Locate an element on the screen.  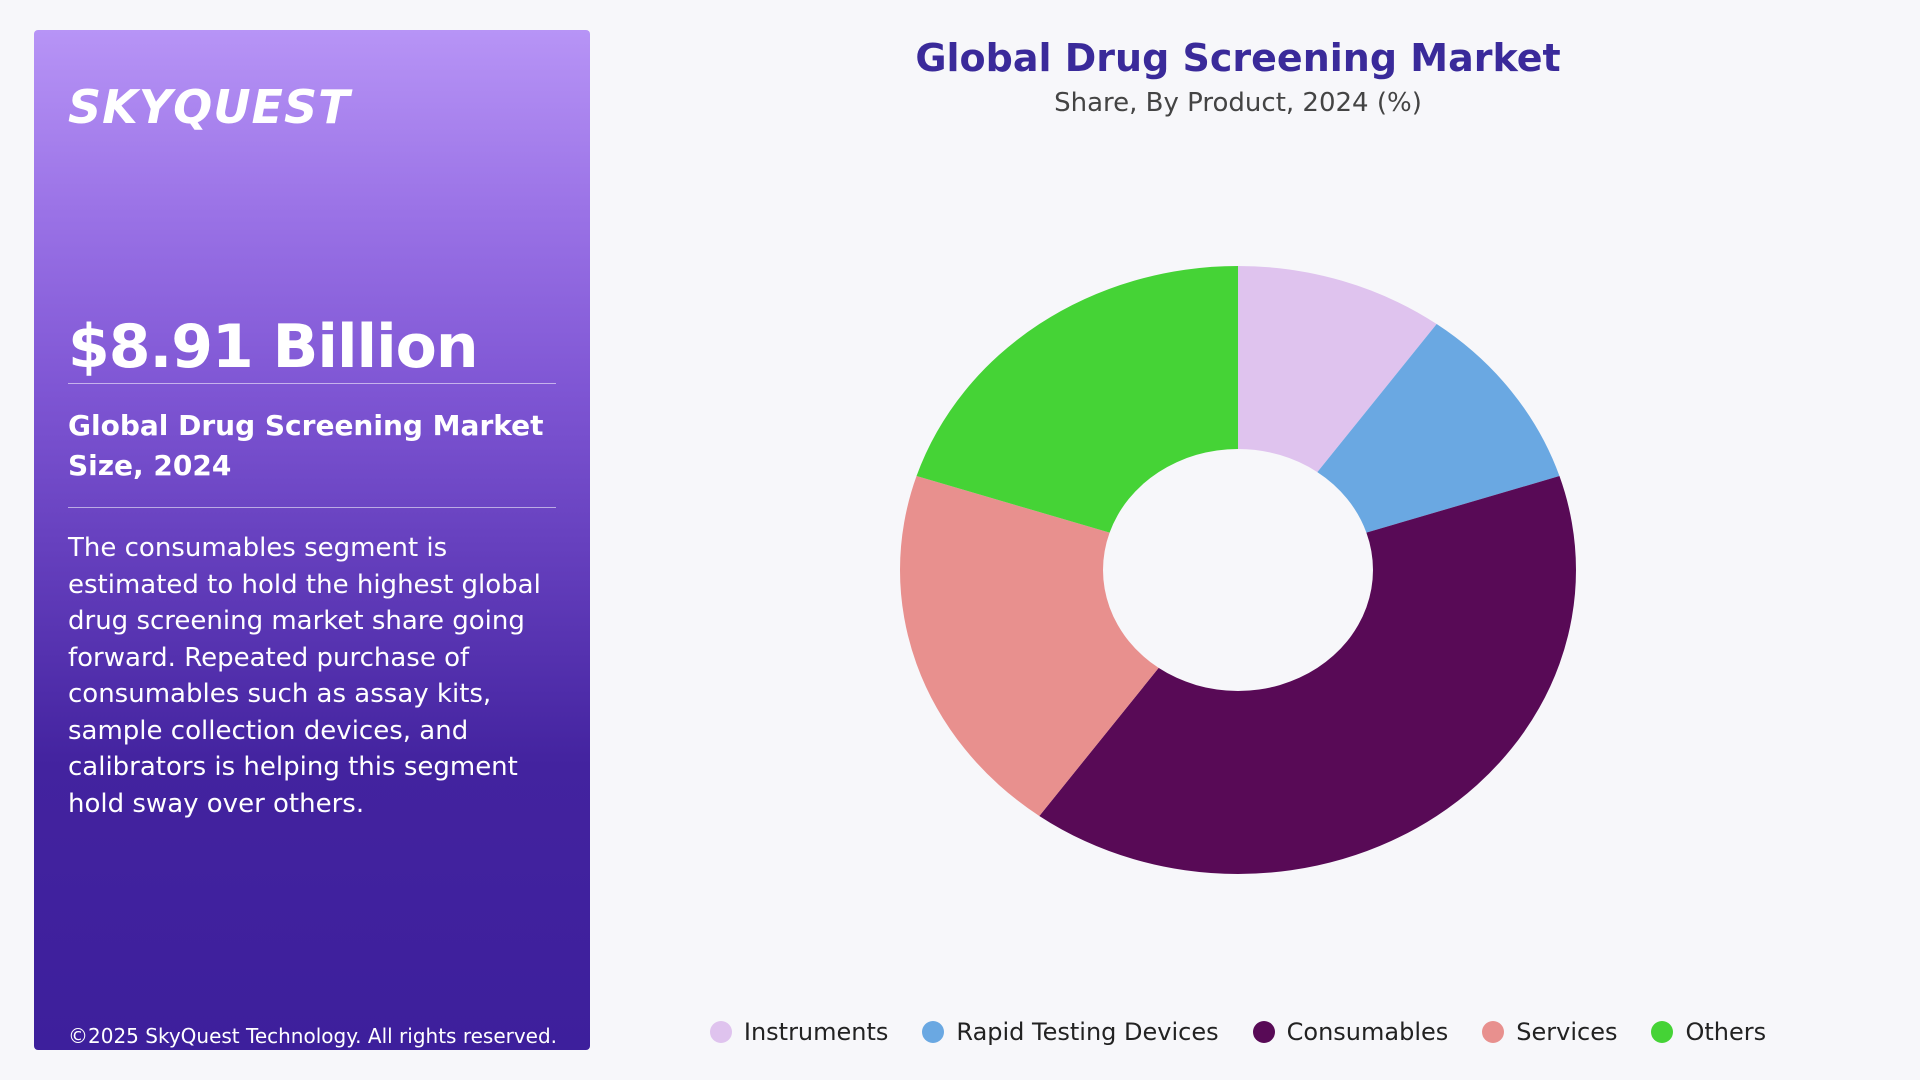
donut-slice-others is located at coordinates (1077, 399).